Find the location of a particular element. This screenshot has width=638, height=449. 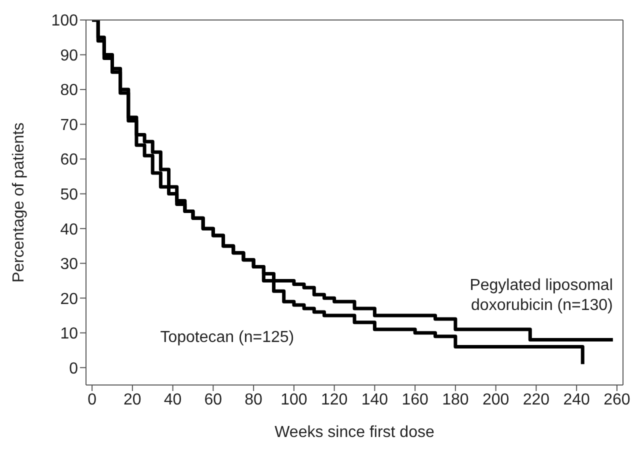

y-tick-label: 10 is located at coordinates (69, 334).